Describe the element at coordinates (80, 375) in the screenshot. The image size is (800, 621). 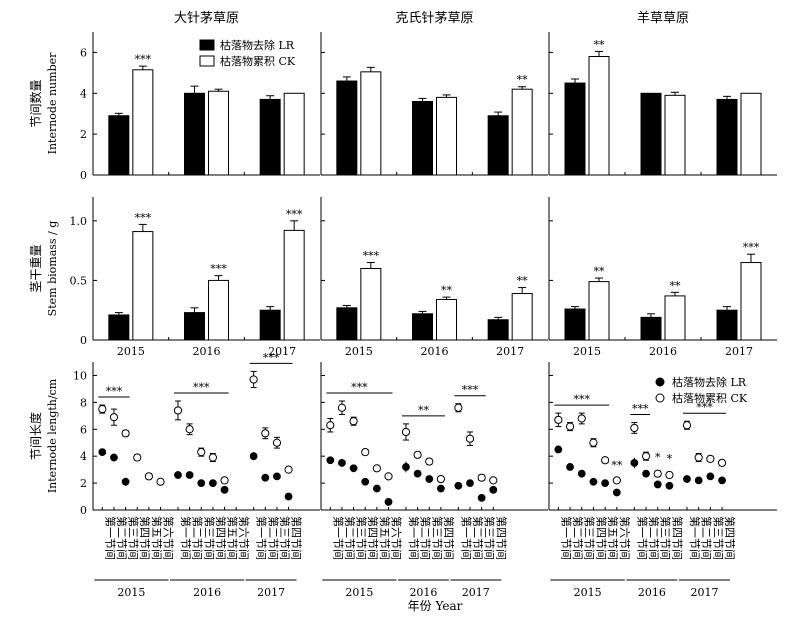
I see `y-tick-label: 10` at that location.